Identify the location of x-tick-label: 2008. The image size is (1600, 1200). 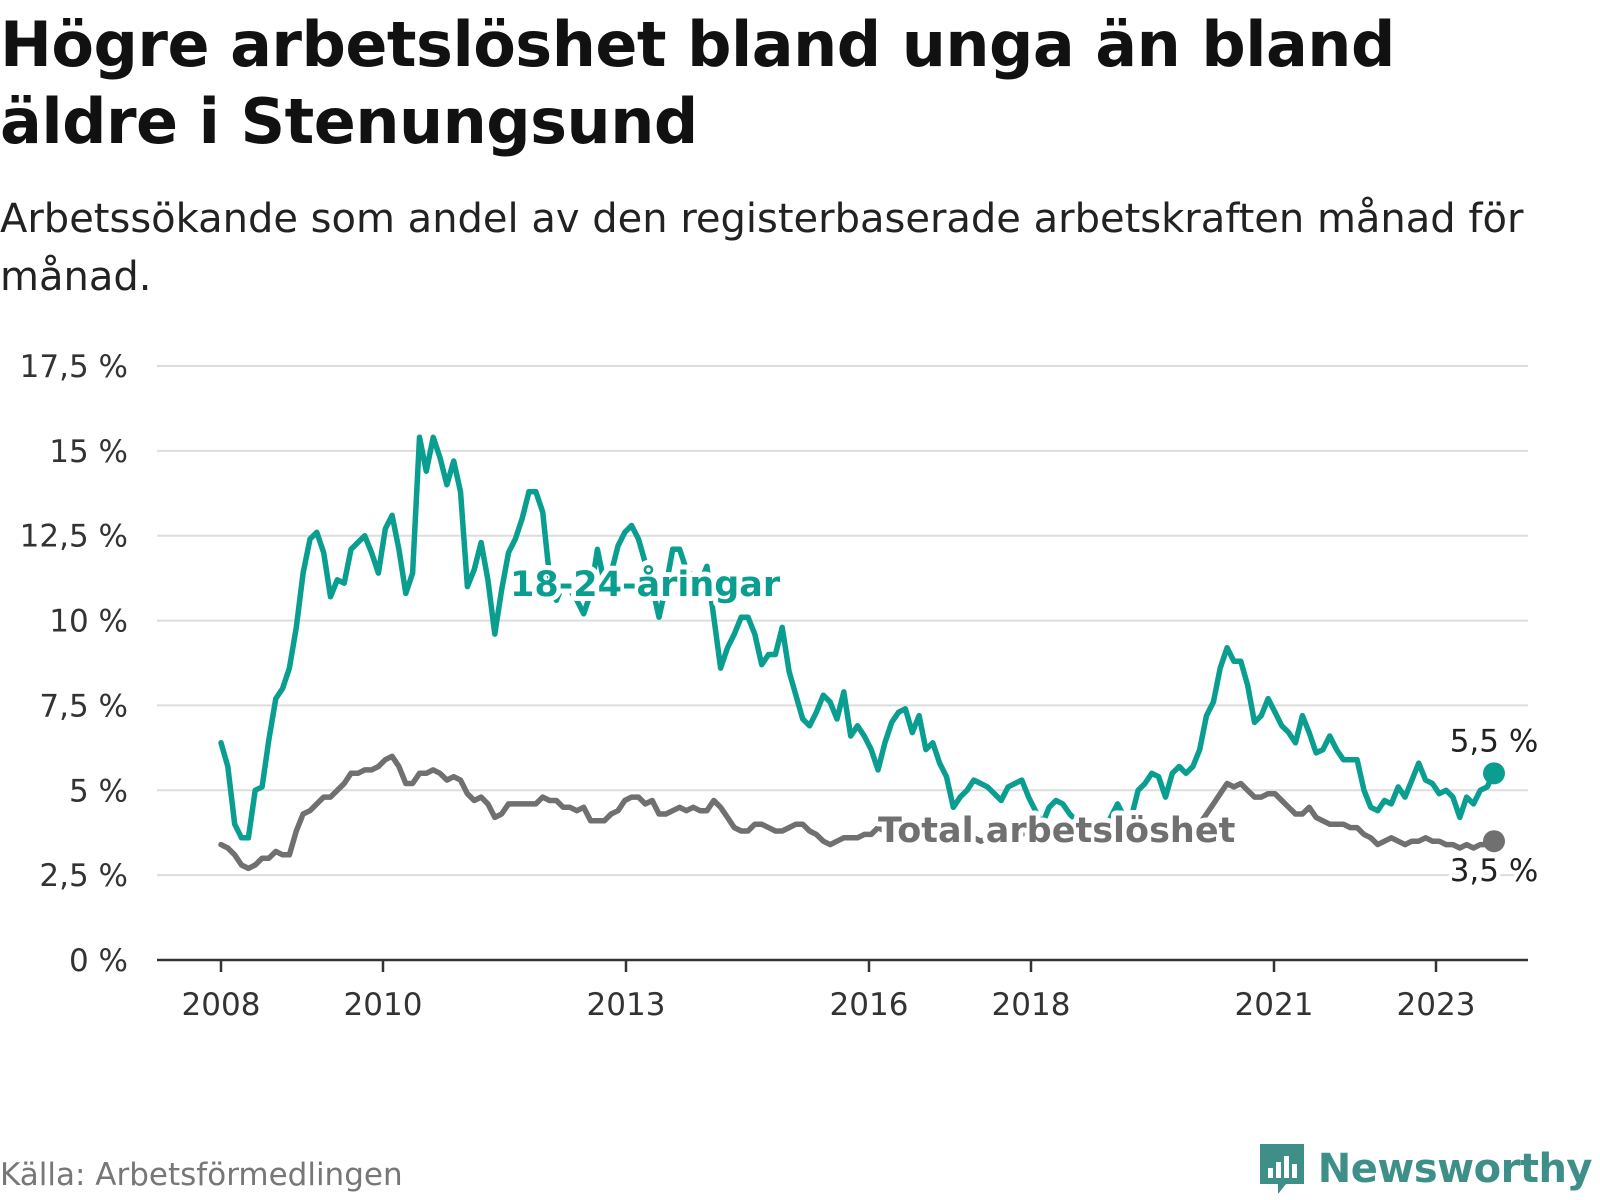
(221, 1005).